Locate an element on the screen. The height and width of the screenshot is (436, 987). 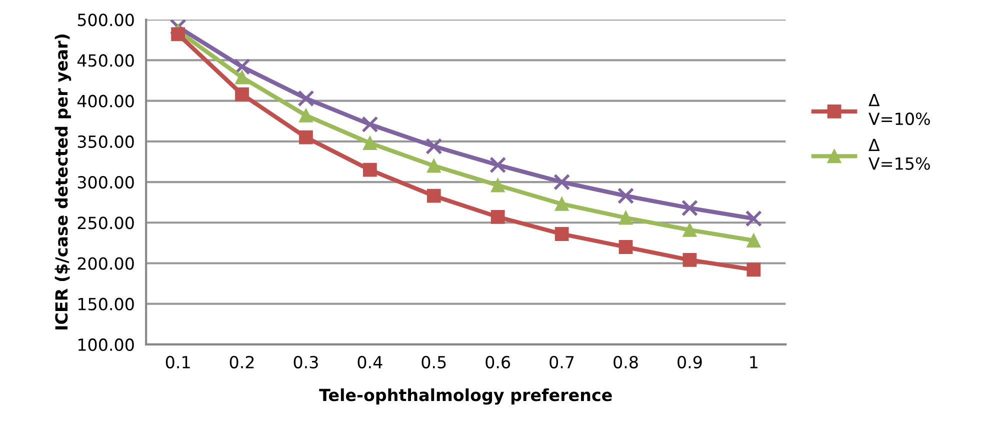
x-tick-label: 0.1 is located at coordinates (178, 362).